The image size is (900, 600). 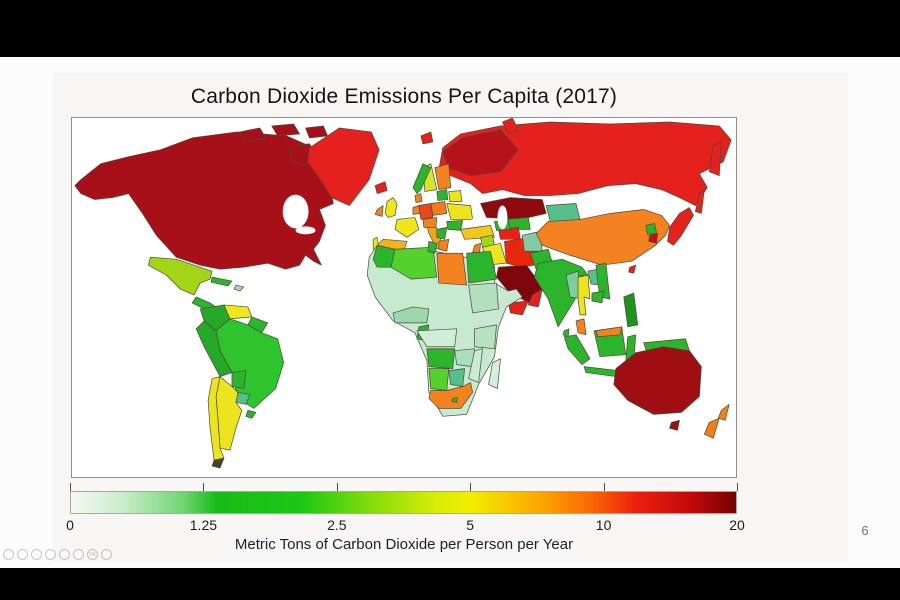 I want to click on mozambique-region, so click(x=475, y=365).